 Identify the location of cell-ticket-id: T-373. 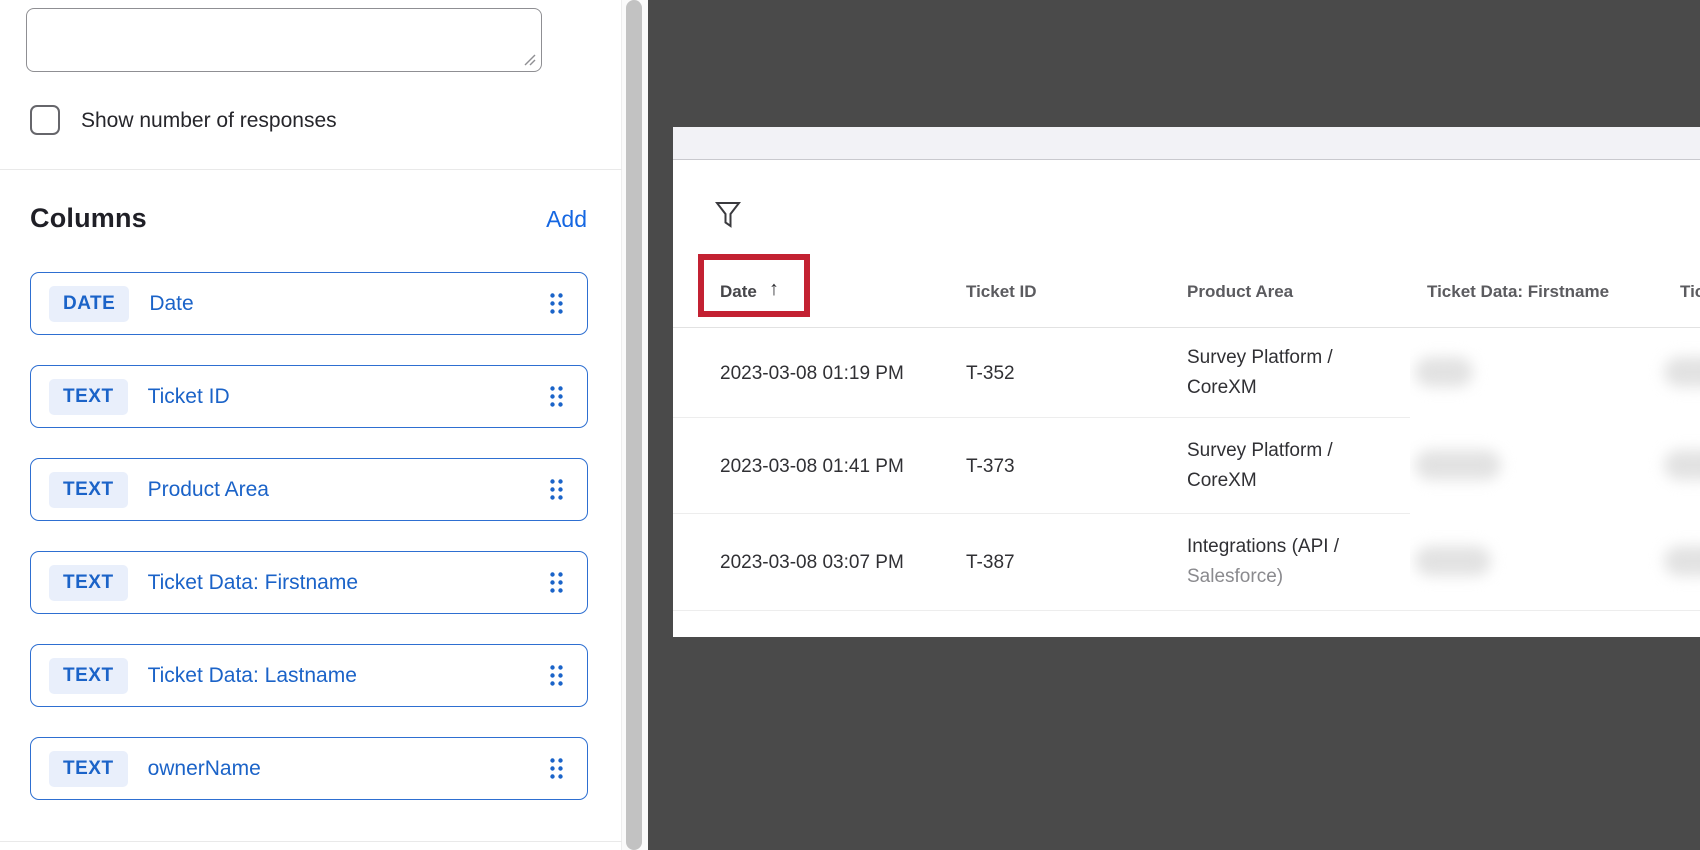
(990, 466).